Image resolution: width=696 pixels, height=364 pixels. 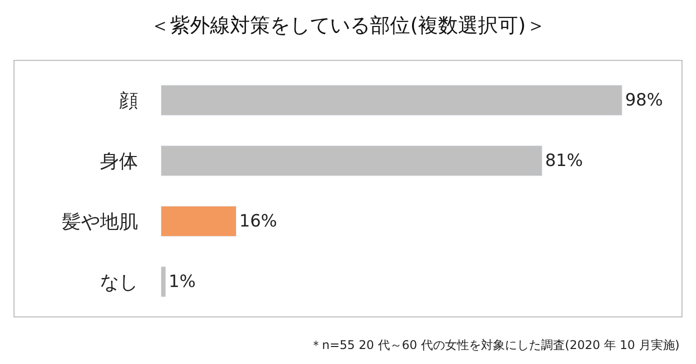 I want to click on y-tick-label: 身体, so click(x=119, y=161).